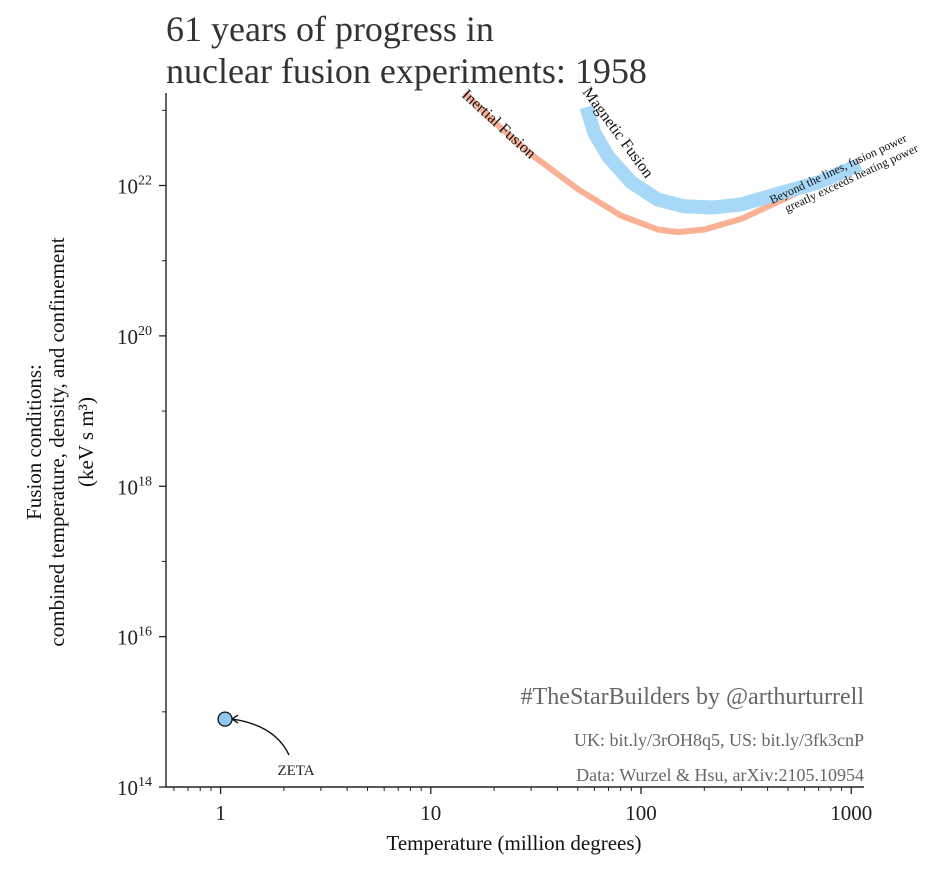  Describe the element at coordinates (134, 787) in the screenshot. I see `y-tick-label: 1014` at that location.